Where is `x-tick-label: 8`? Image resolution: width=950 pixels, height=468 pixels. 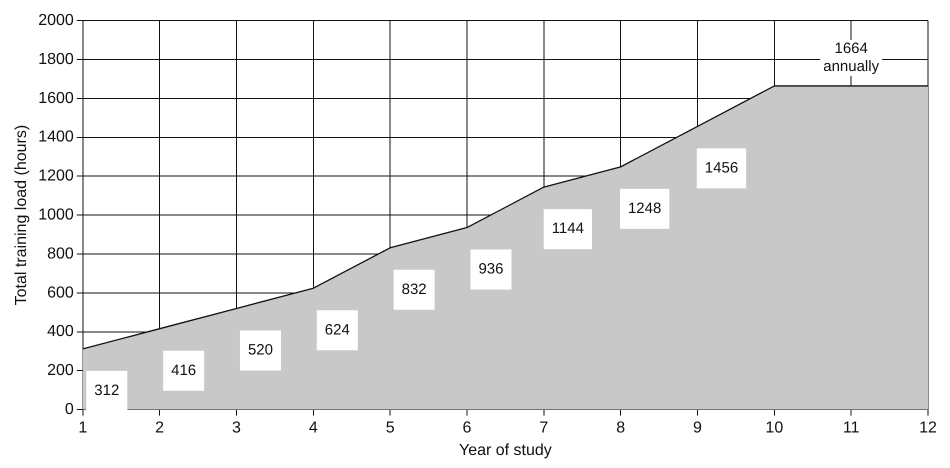 x-tick-label: 8 is located at coordinates (621, 428).